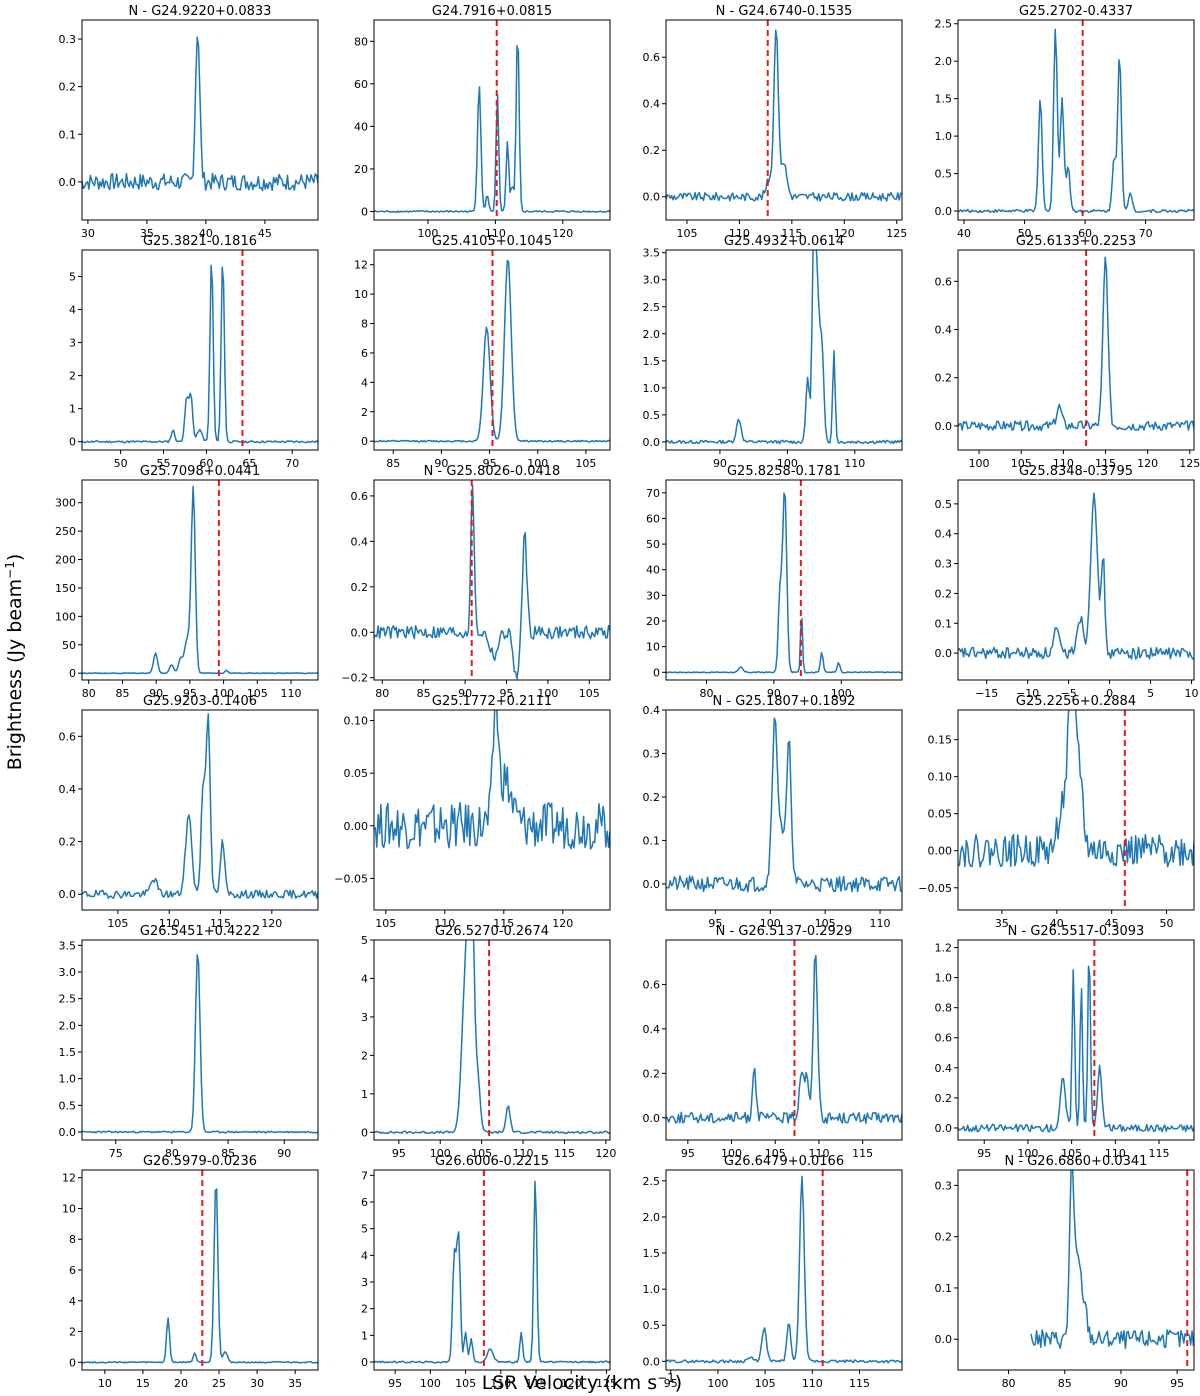  I want to click on y-tick-label: 0.2, so click(944, 593).